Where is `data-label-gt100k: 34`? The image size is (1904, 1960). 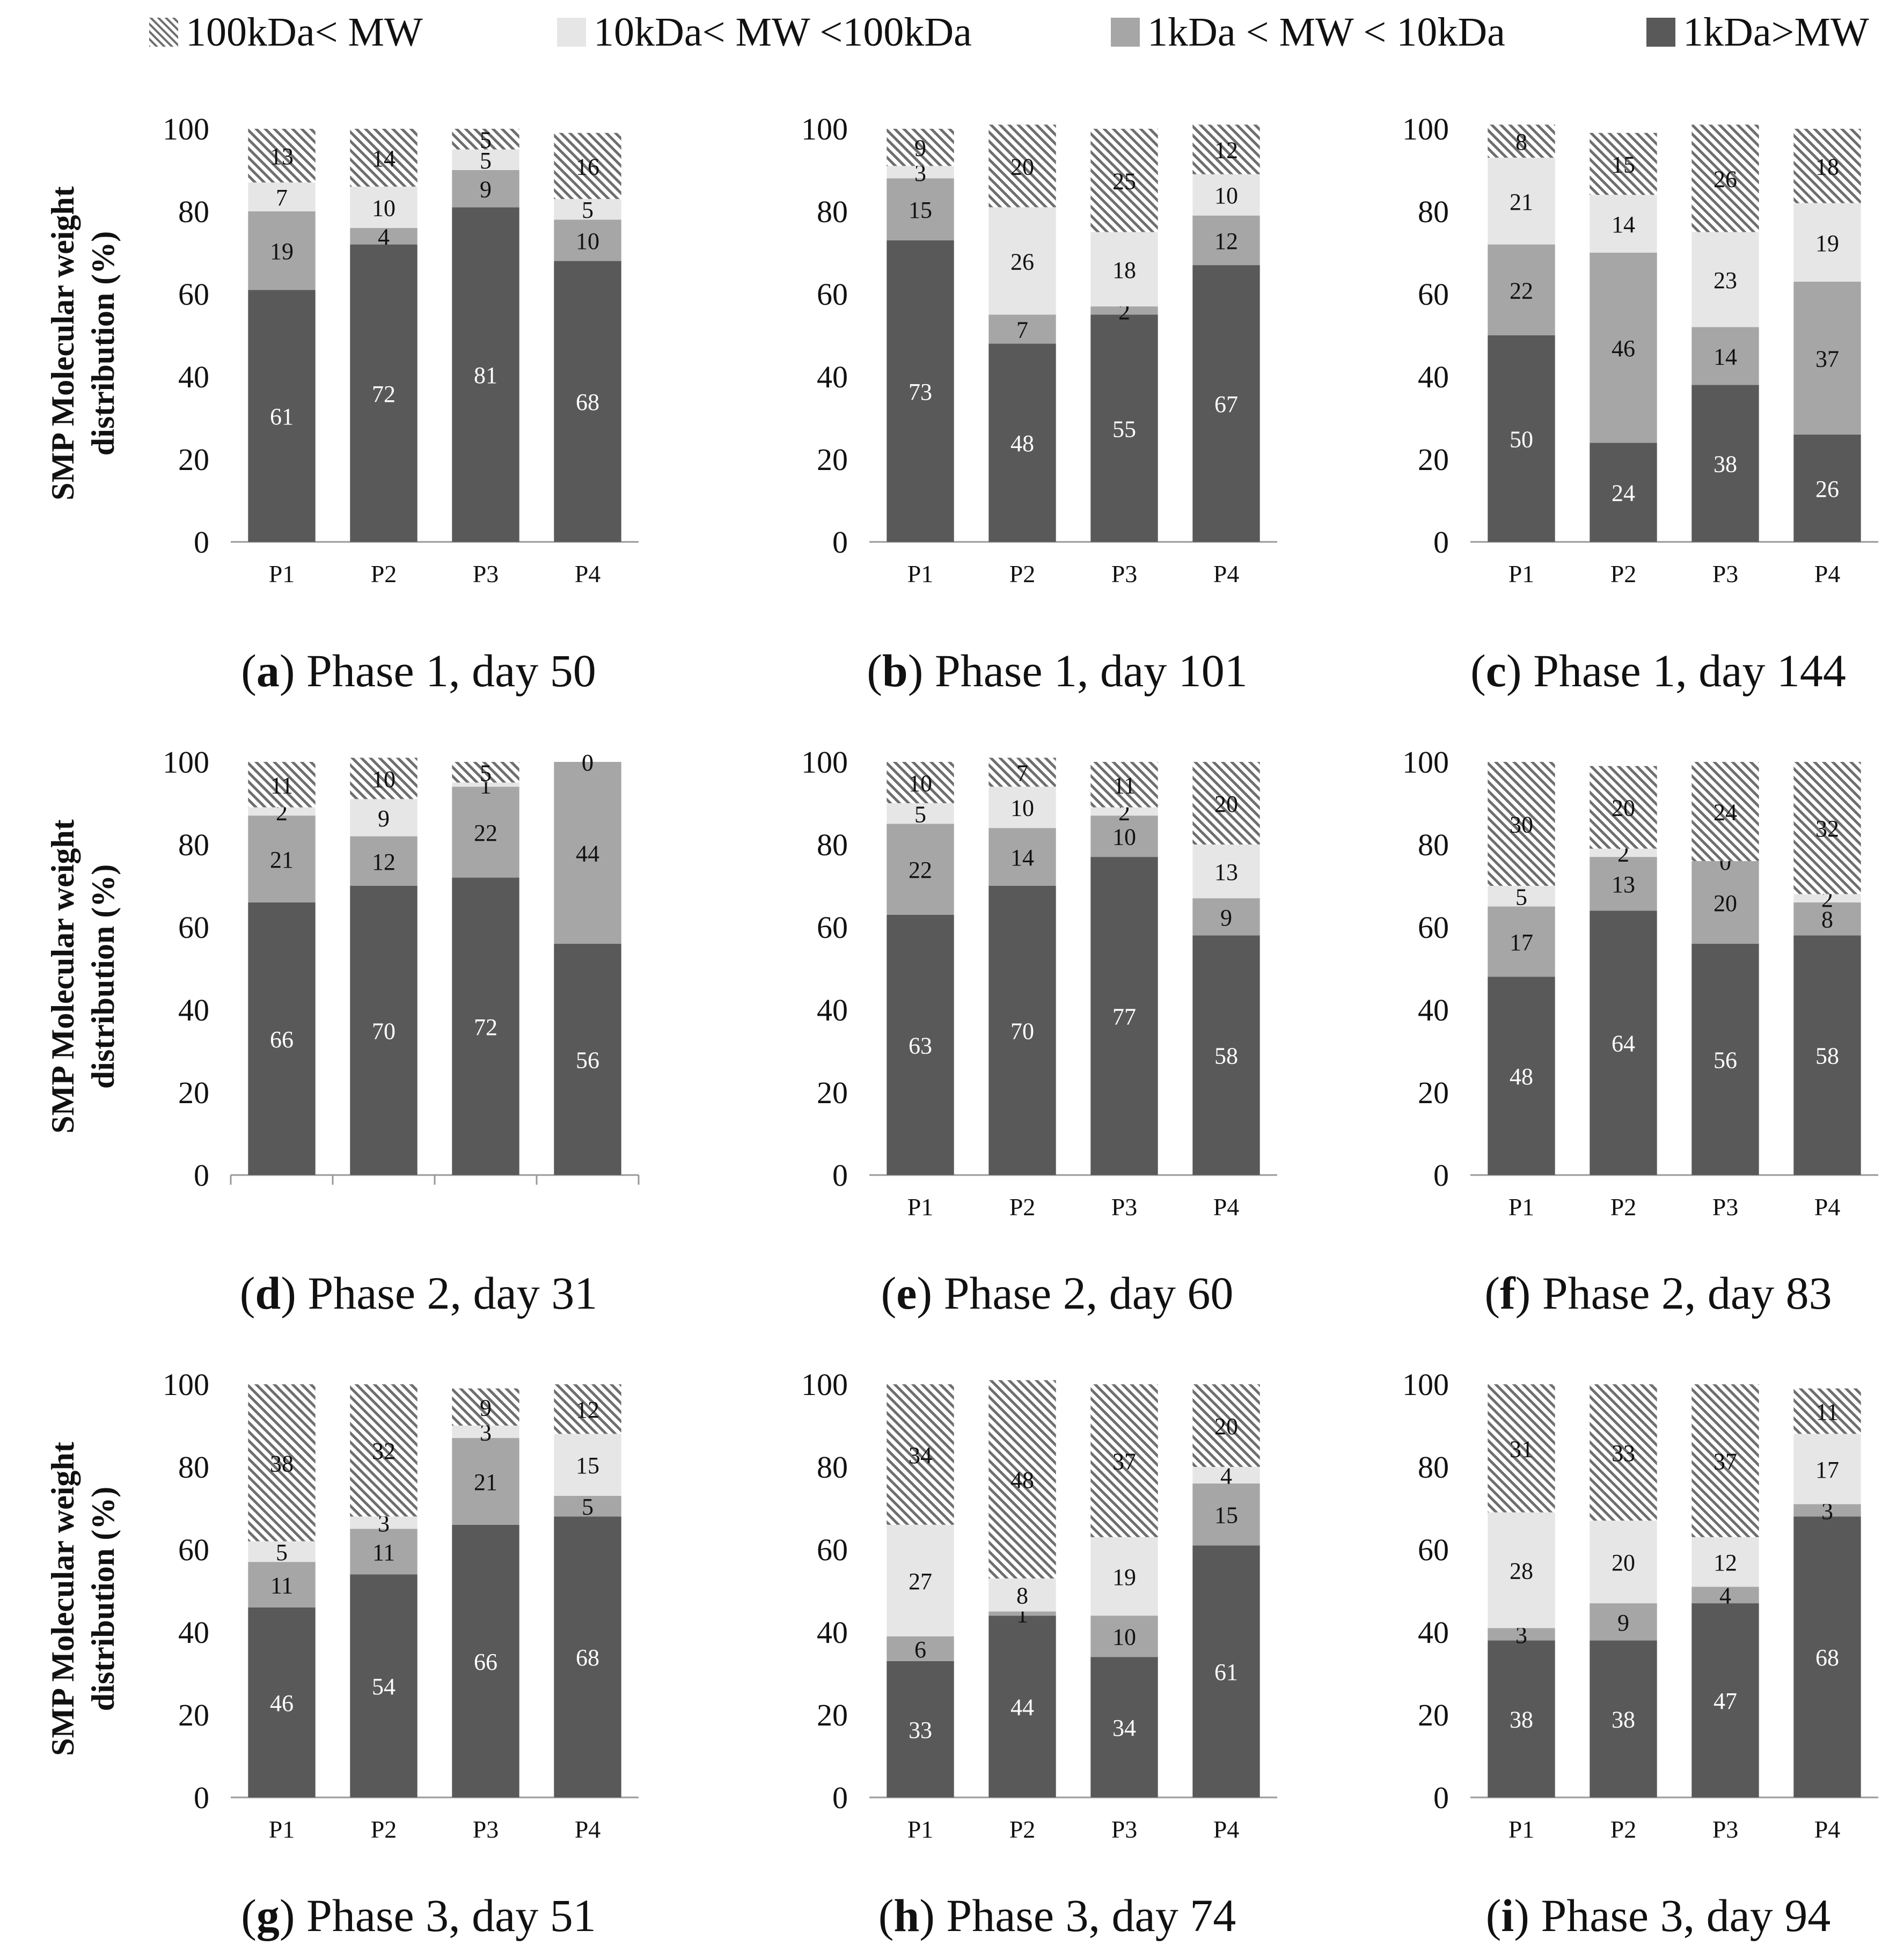 data-label-gt100k: 34 is located at coordinates (921, 1455).